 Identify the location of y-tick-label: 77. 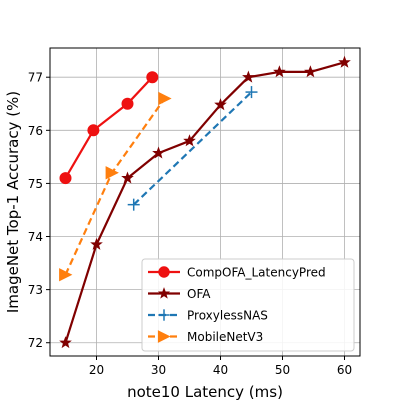
(35, 78).